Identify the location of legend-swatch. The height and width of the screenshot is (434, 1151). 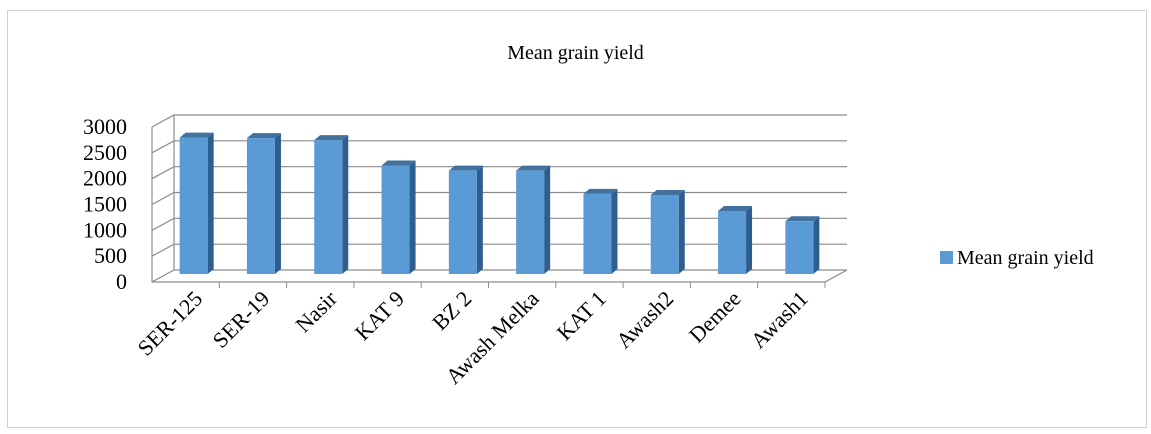
(946, 257).